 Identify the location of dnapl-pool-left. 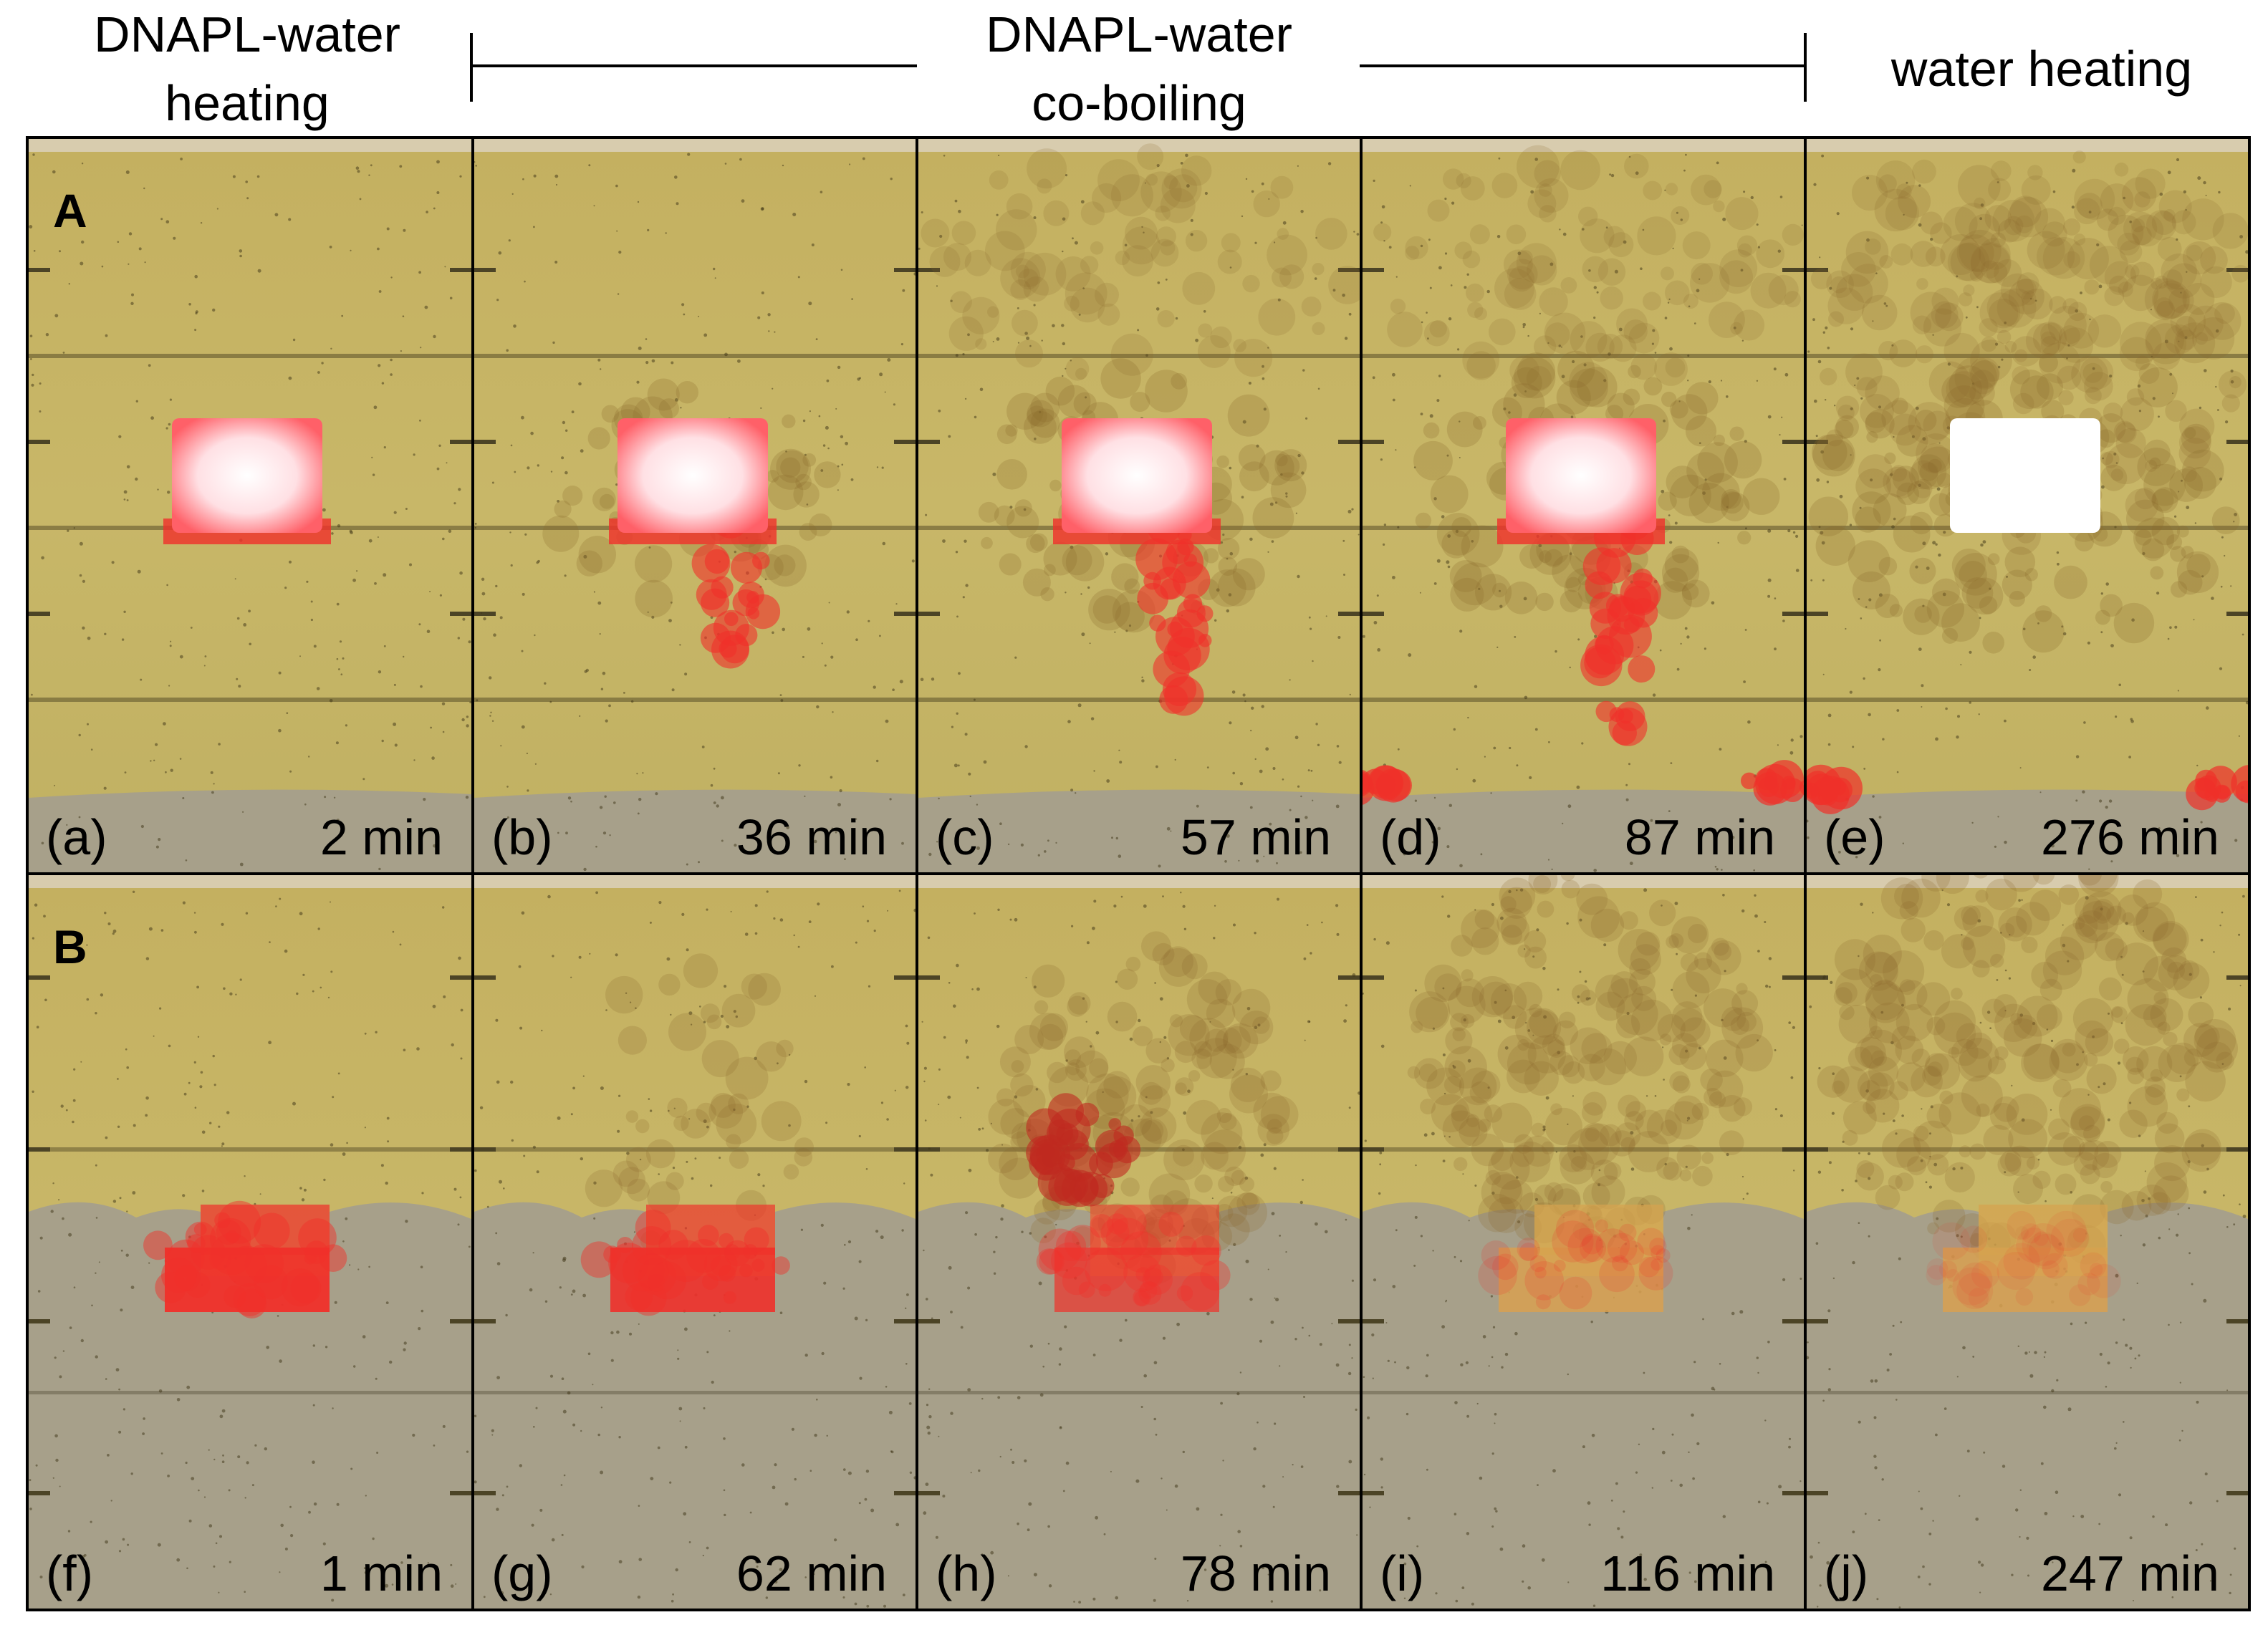
(1835, 789).